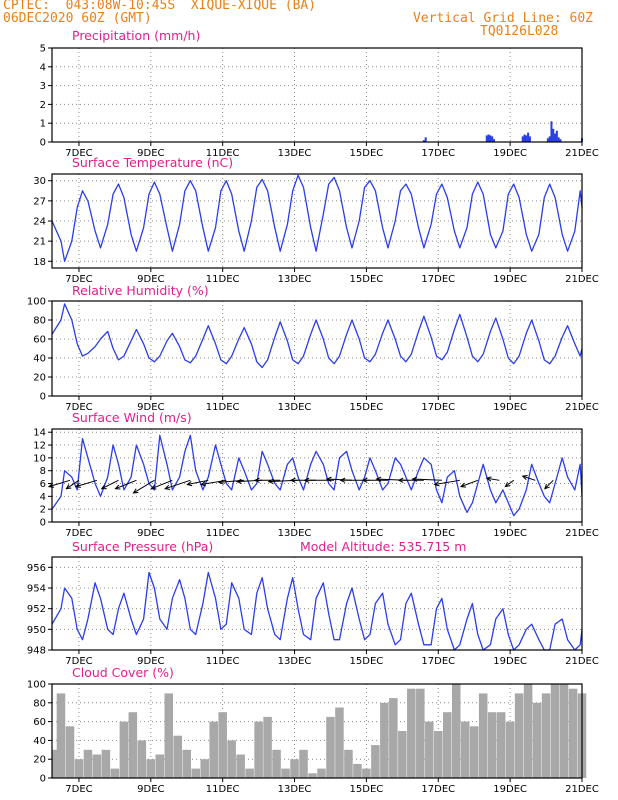 This screenshot has width=618, height=800. Describe the element at coordinates (39, 458) in the screenshot. I see `y-tick-label: 10` at that location.